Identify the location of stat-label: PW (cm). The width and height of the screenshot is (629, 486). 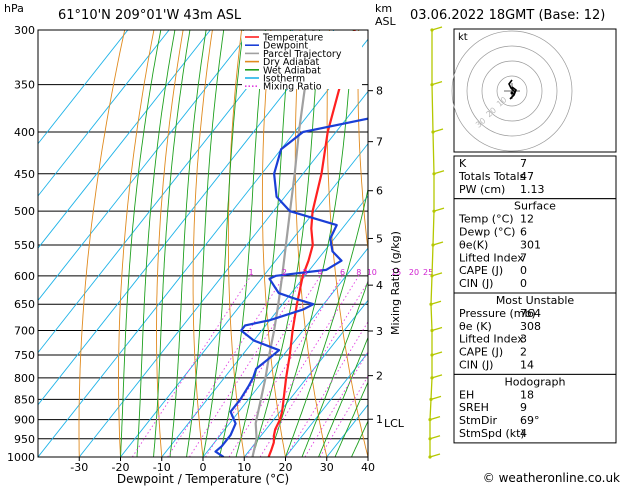
(482, 189).